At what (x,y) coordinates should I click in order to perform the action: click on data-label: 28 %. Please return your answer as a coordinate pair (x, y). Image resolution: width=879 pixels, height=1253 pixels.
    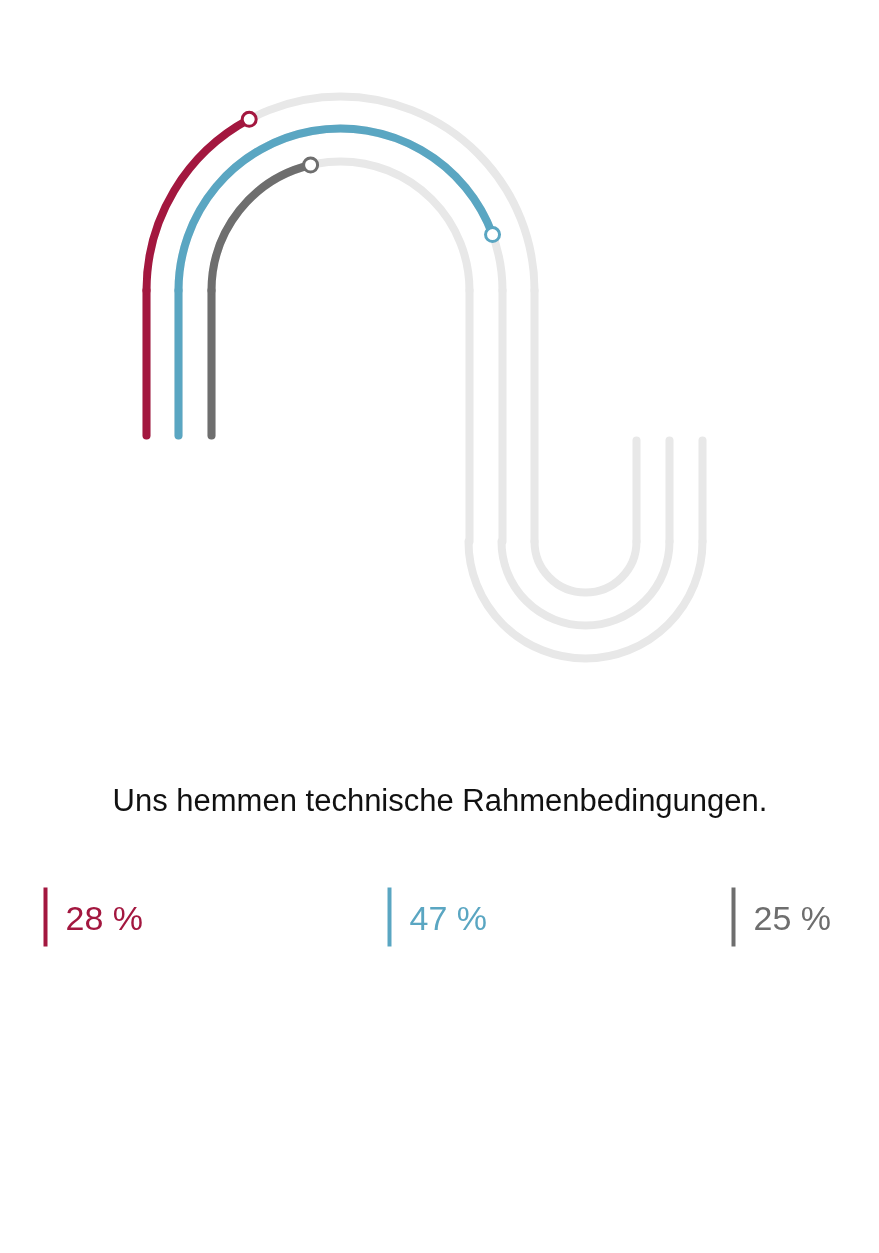
    Looking at the image, I should click on (104, 917).